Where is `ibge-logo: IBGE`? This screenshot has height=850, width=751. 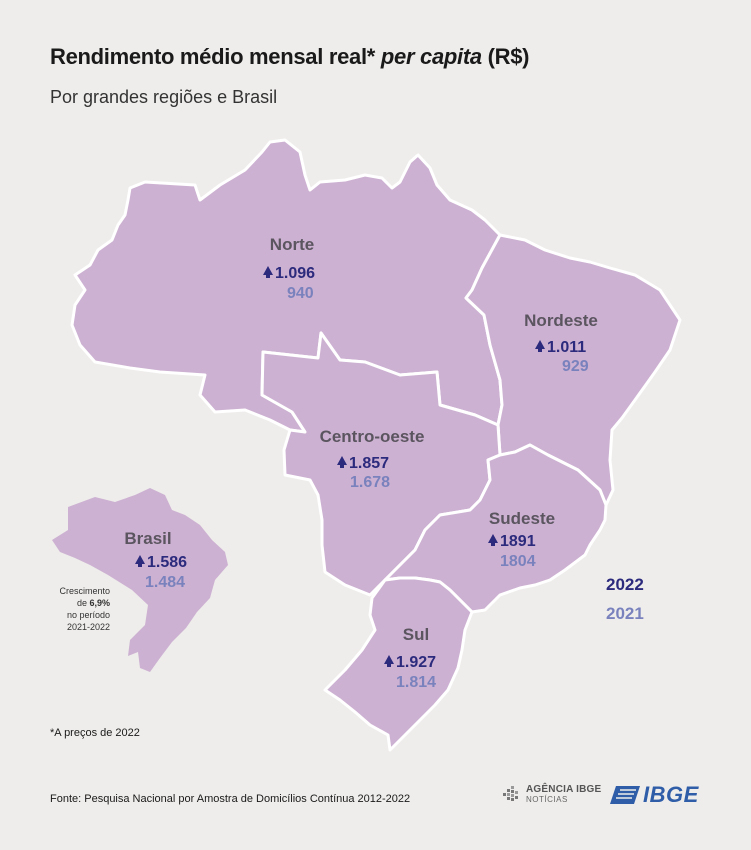
ibge-logo: IBGE is located at coordinates (654, 795).